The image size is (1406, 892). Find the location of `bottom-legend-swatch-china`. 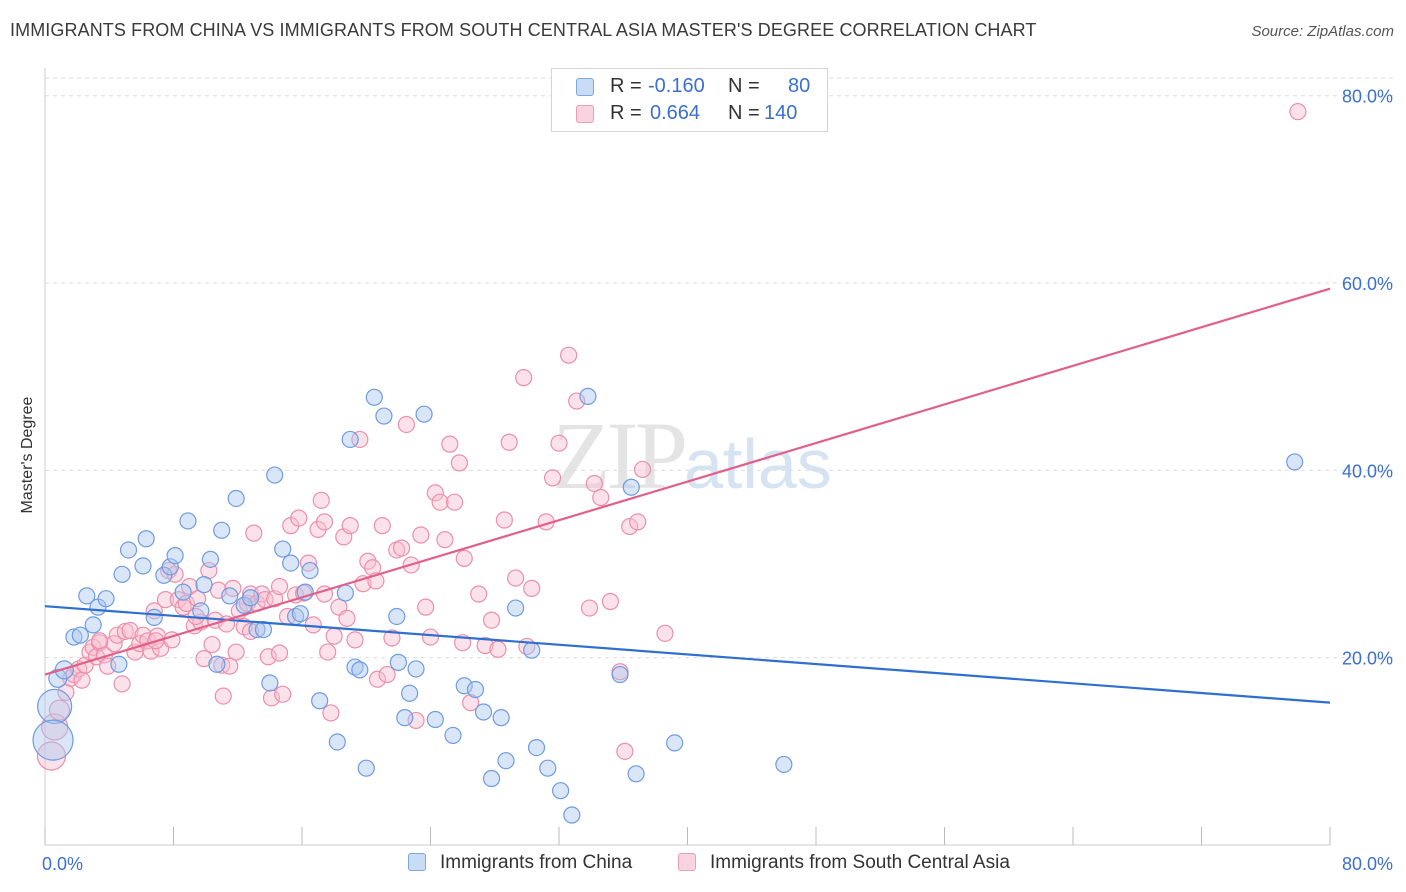

bottom-legend-swatch-china is located at coordinates (417, 862).